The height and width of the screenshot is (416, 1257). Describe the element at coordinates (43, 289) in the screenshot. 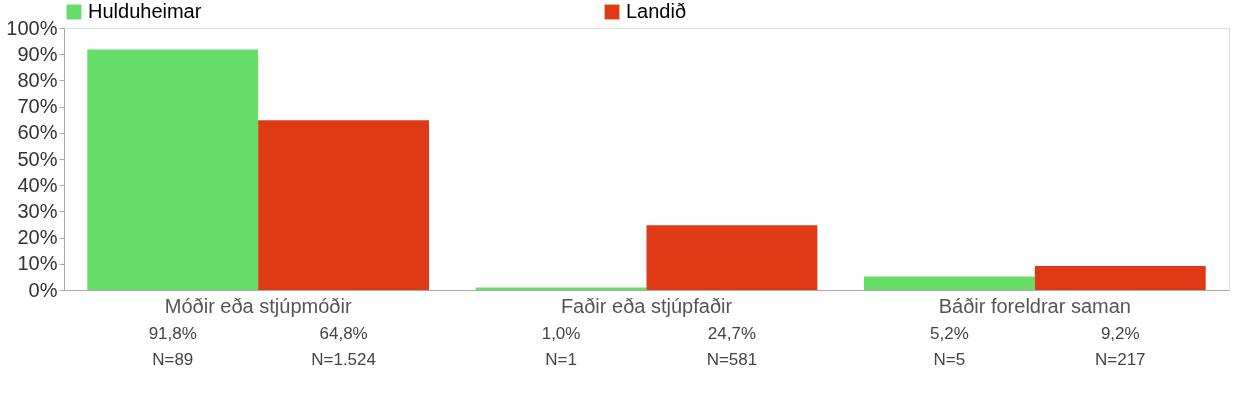

I see `y-tick-label: 0%` at that location.